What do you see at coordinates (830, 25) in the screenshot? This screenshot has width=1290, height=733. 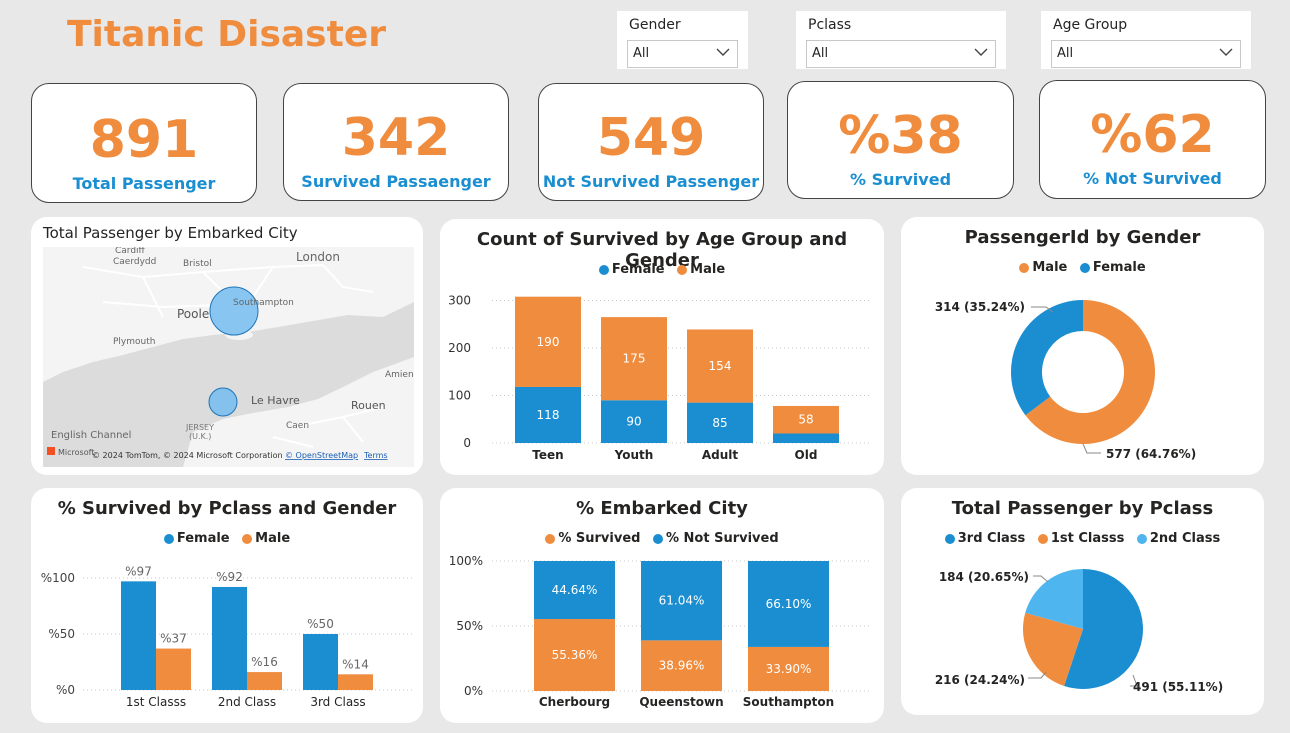 I see `pclass-slicer-label: Pclass` at bounding box center [830, 25].